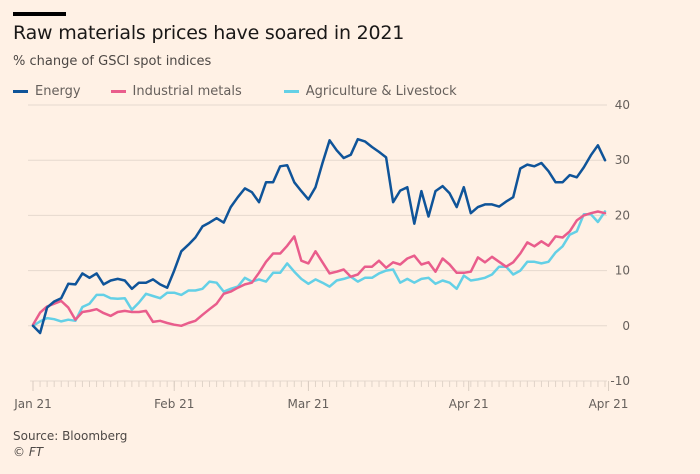 The image size is (700, 474). I want to click on legend-item-energy: Energy, so click(47, 91).